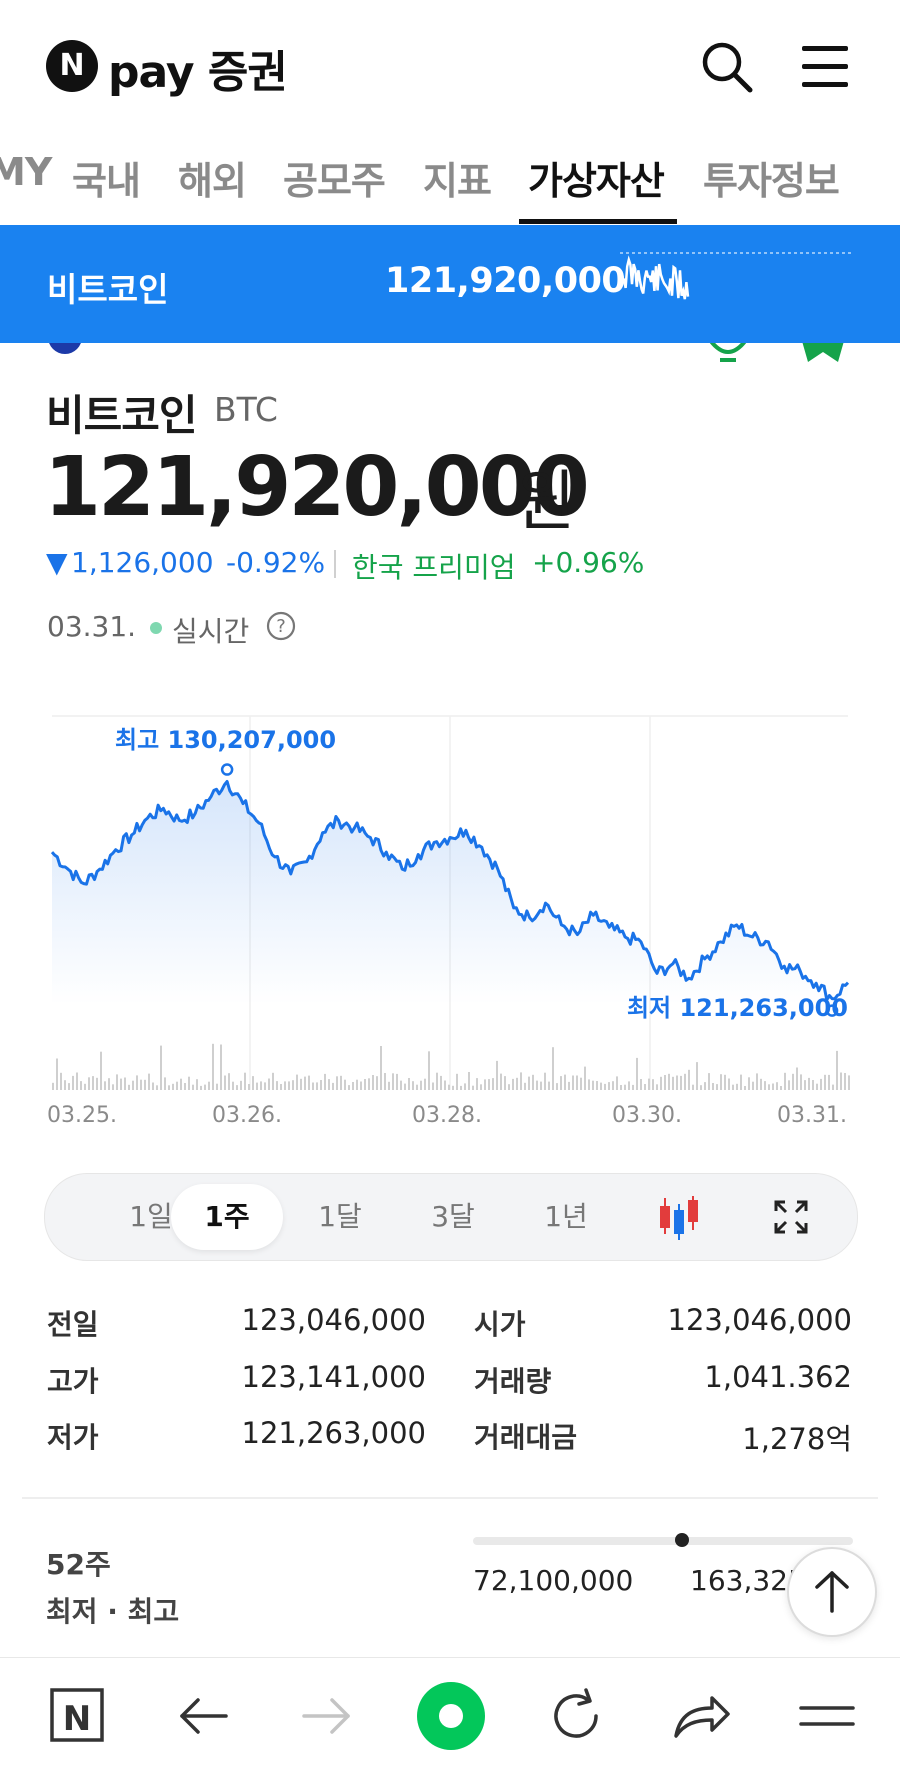  What do you see at coordinates (450, 284) in the screenshot?
I see `sticky-price-bar: 비트코인 121,920,000` at bounding box center [450, 284].